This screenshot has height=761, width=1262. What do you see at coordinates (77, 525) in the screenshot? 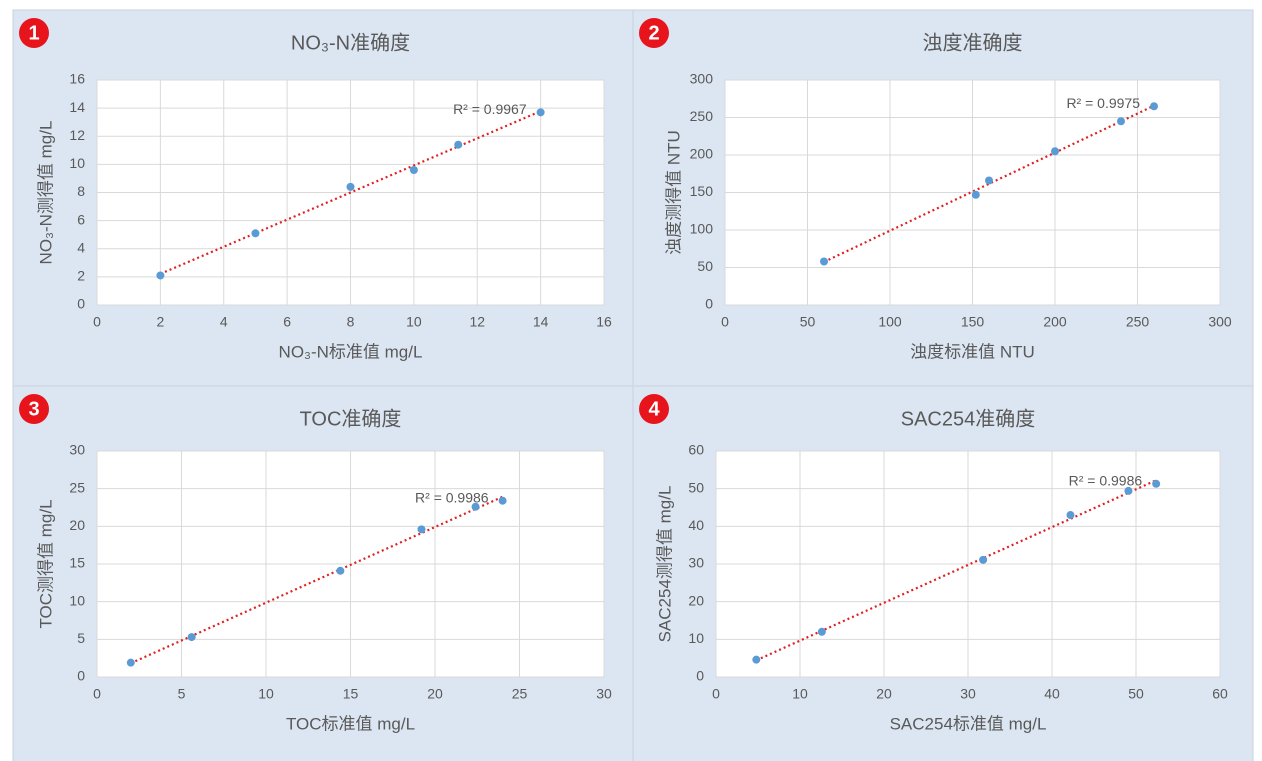
I see `y-tick-label: 20` at bounding box center [77, 525].